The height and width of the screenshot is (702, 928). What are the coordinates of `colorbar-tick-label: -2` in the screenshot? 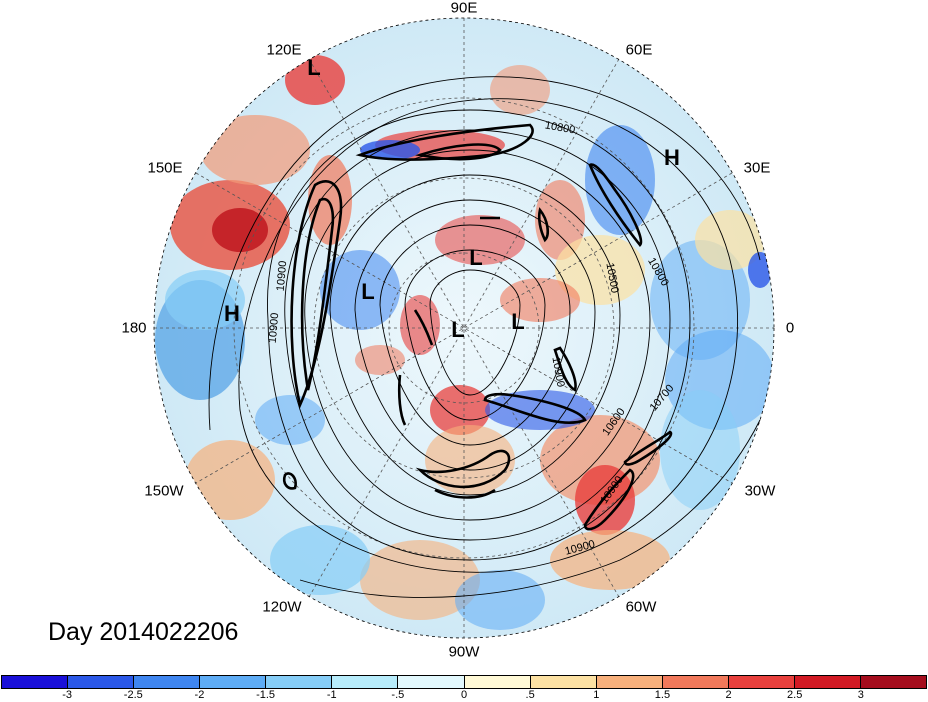 It's located at (199, 695).